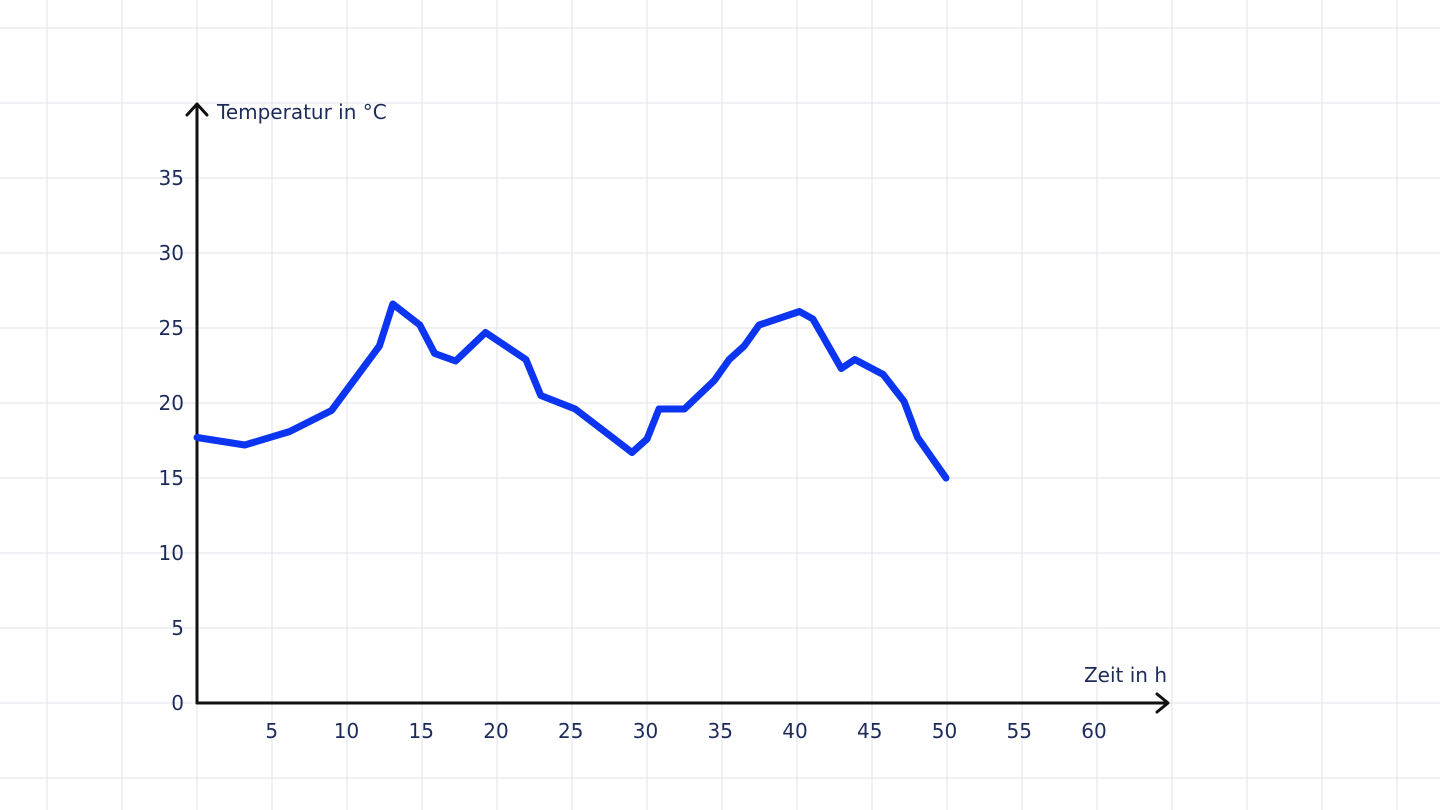  I want to click on x-axis-arrowhead, so click(1162, 703).